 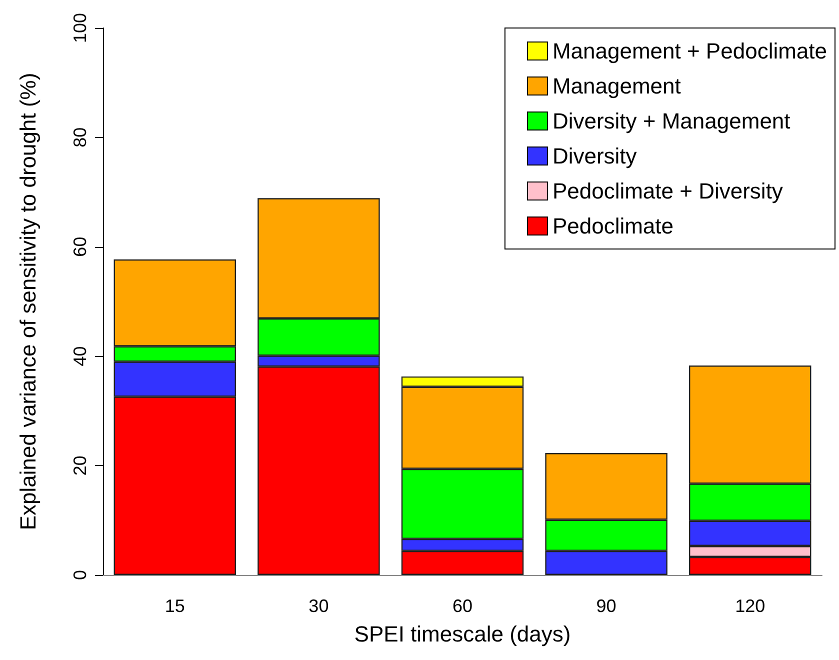 What do you see at coordinates (80, 575) in the screenshot?
I see `y-tick-label: 0` at bounding box center [80, 575].